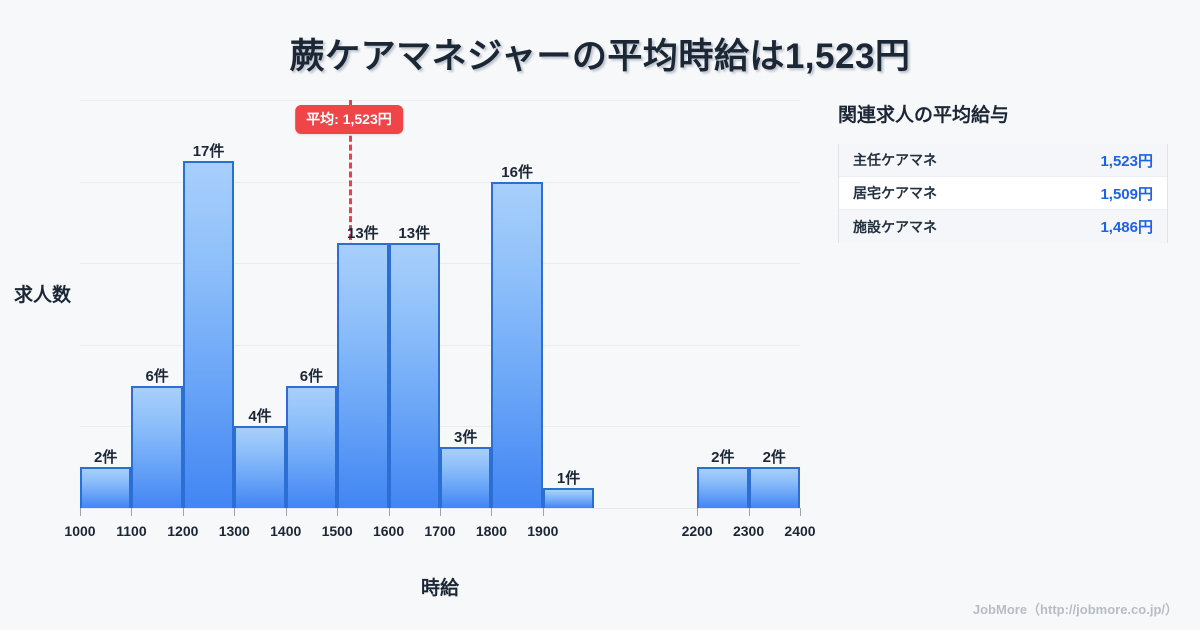  What do you see at coordinates (131, 531) in the screenshot?
I see `x-axis-tick-label: 1100` at bounding box center [131, 531].